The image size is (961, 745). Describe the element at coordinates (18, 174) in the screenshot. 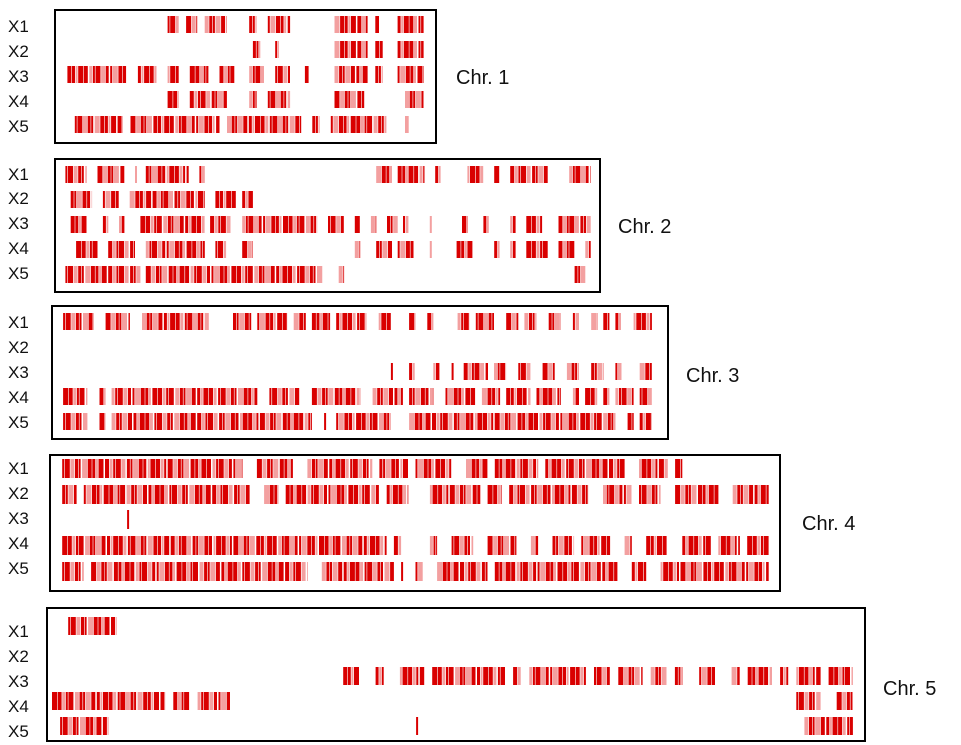

I see `row-label-x1: X1` at that location.